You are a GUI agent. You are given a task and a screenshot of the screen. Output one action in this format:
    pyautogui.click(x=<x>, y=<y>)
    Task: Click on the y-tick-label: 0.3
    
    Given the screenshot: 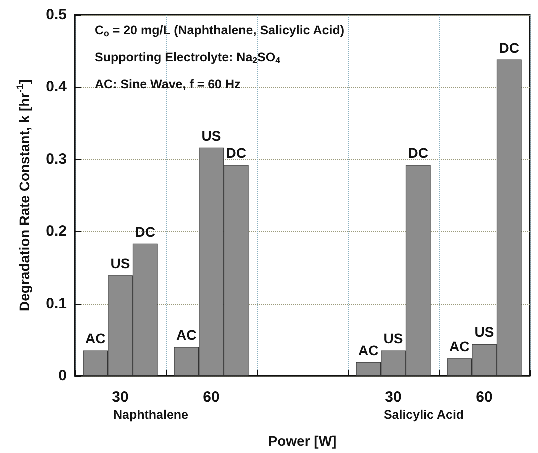 What is the action you would take?
    pyautogui.click(x=56, y=159)
    